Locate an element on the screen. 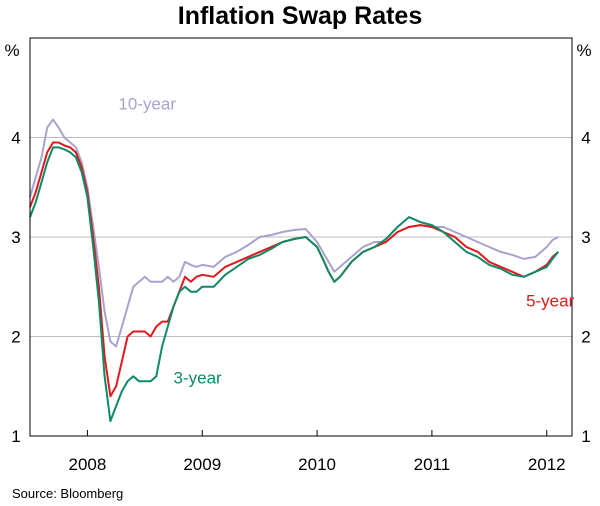 Image resolution: width=600 pixels, height=506 pixels. series-label-10-year: 10-year is located at coordinates (147, 104).